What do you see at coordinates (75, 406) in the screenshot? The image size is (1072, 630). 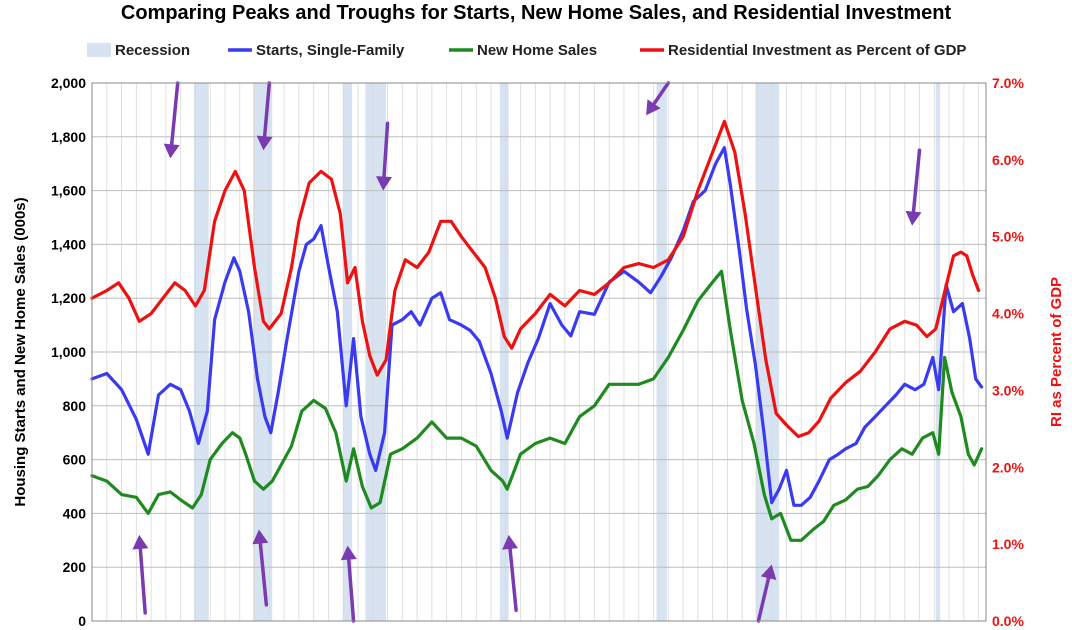 I see `y-tick-label: 800` at bounding box center [75, 406].